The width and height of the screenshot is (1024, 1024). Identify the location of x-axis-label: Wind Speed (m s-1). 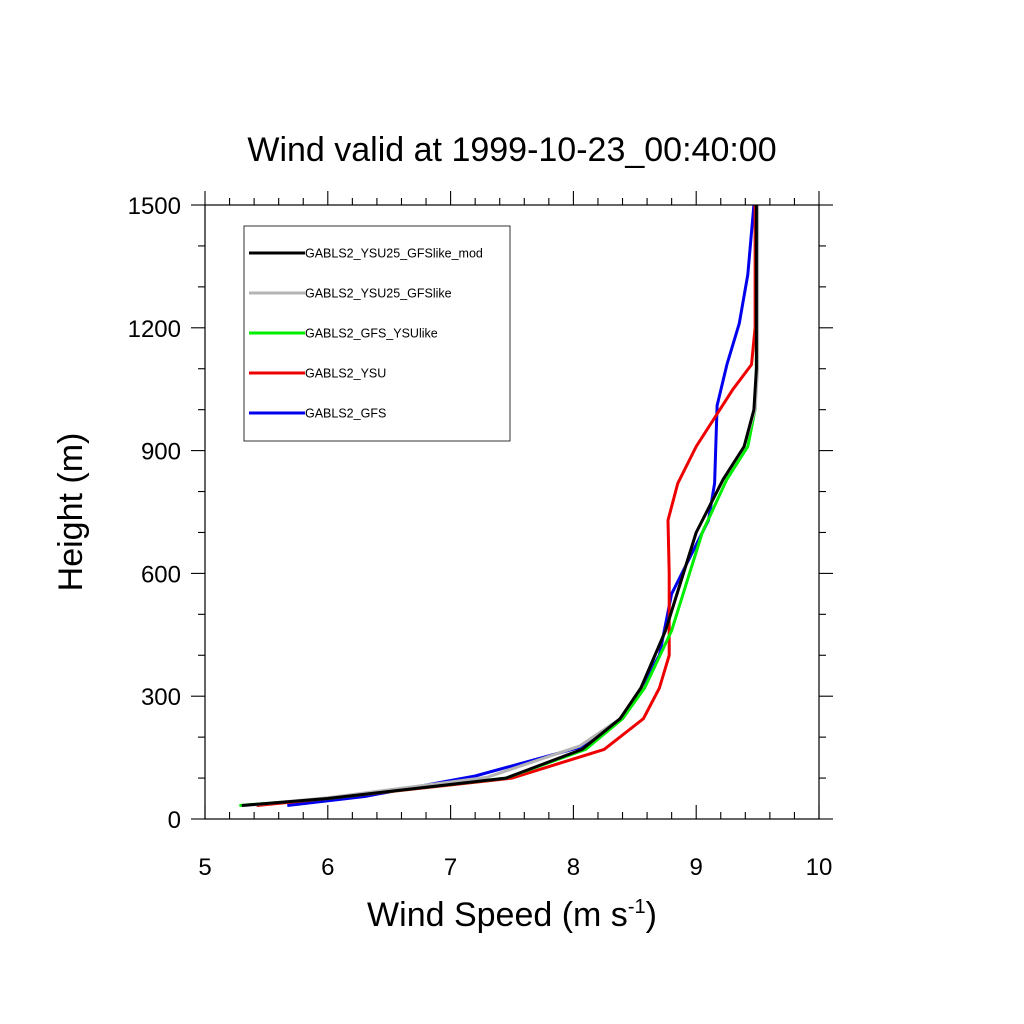
(512, 915).